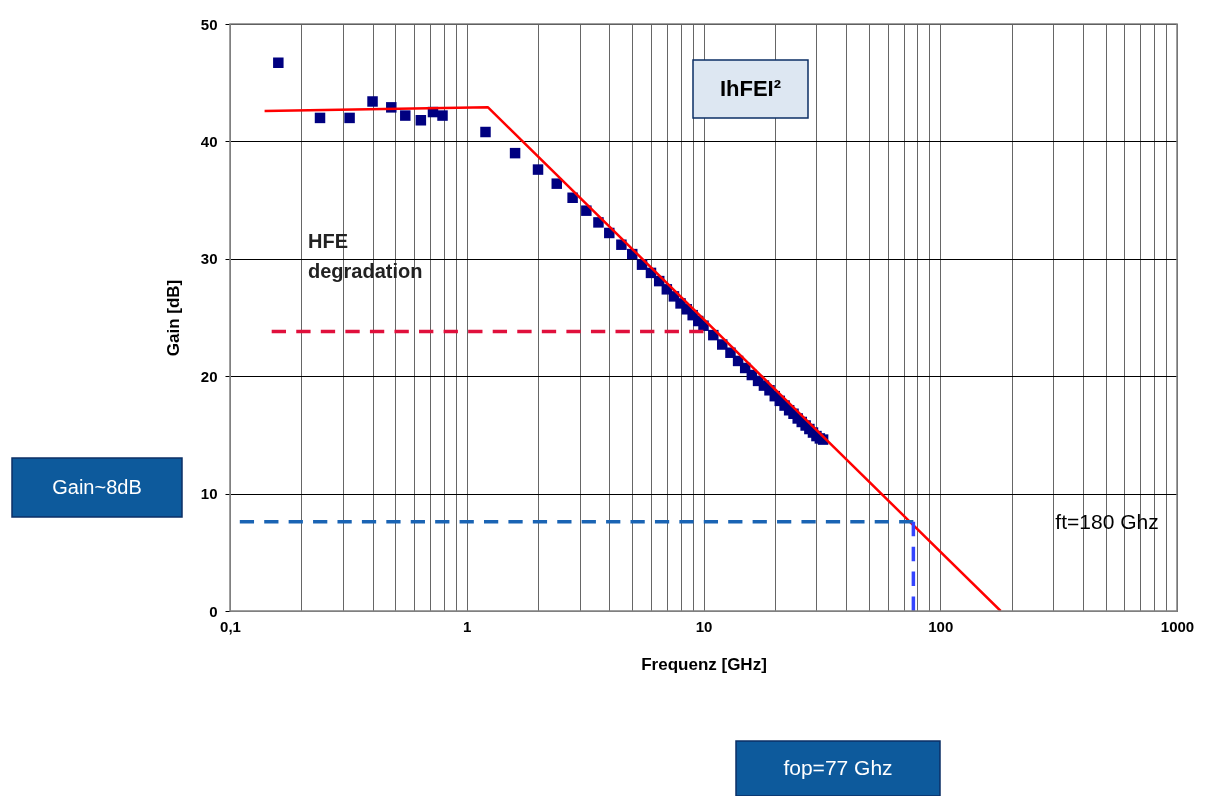 The height and width of the screenshot is (796, 1210). I want to click on x-axis-title: Frequenz [GHz], so click(704, 664).